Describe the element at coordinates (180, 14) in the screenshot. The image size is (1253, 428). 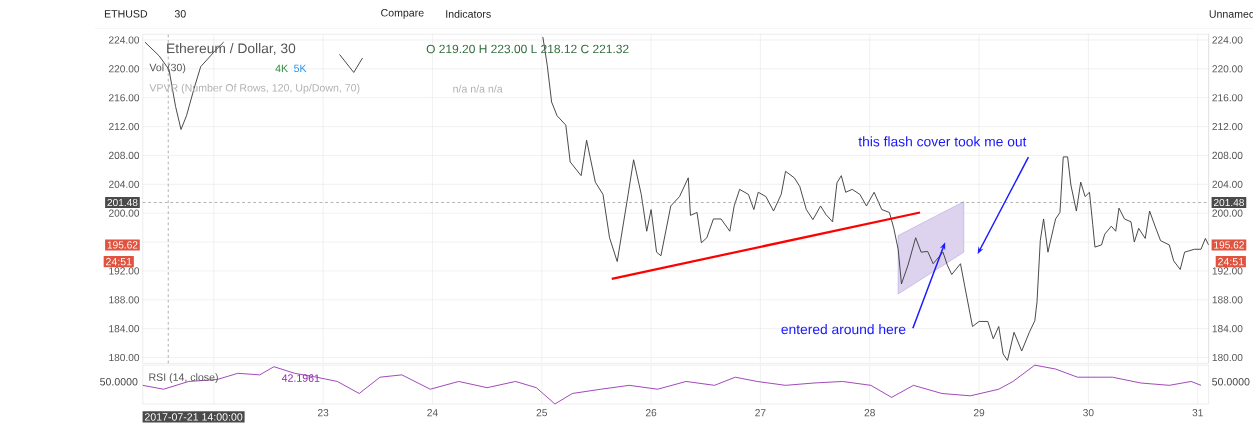
I see `text: 30` at that location.